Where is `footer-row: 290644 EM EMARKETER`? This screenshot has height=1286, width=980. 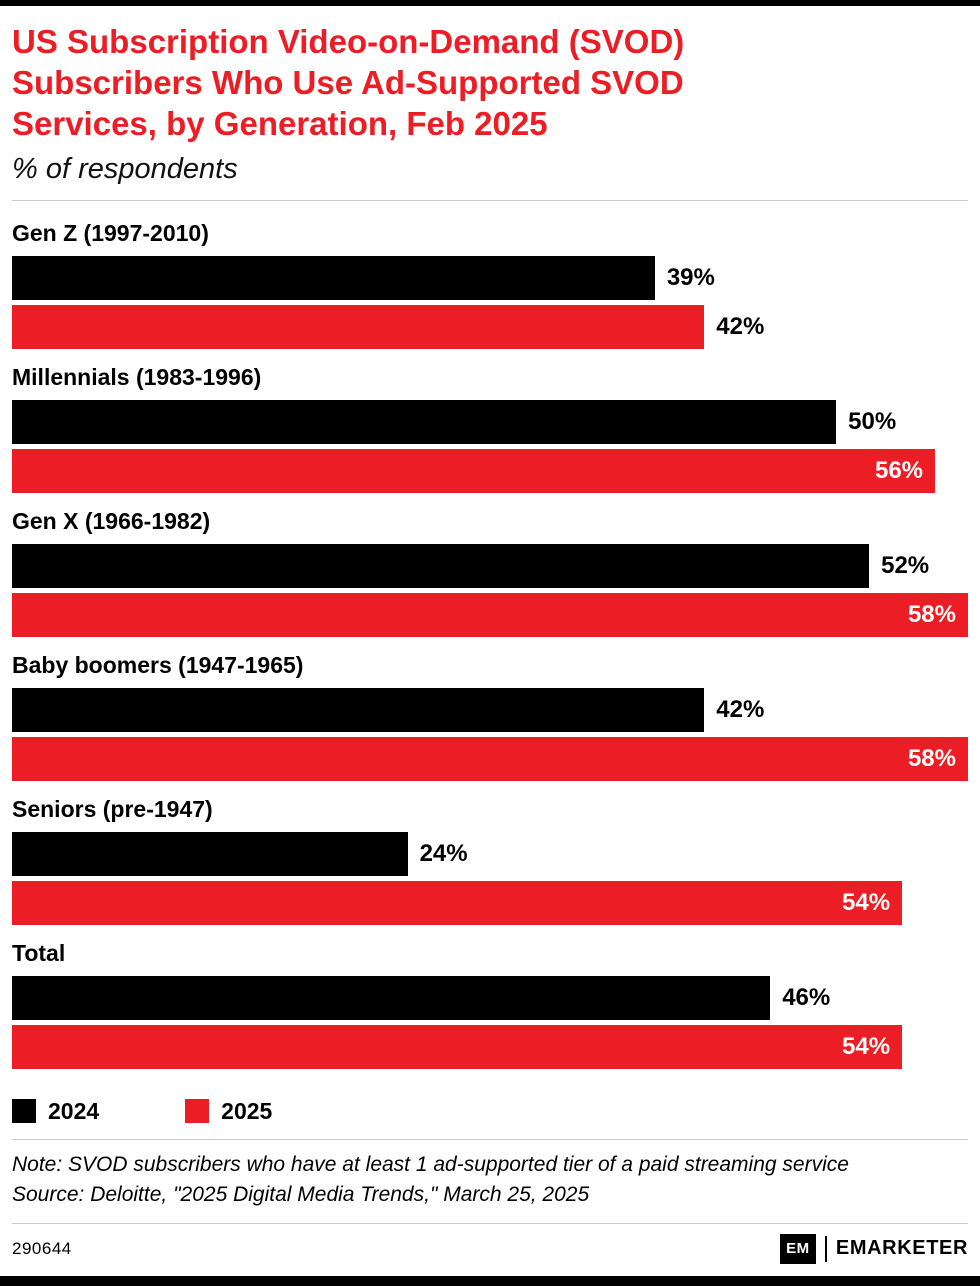 footer-row: 290644 EM EMARKETER is located at coordinates (490, 1249).